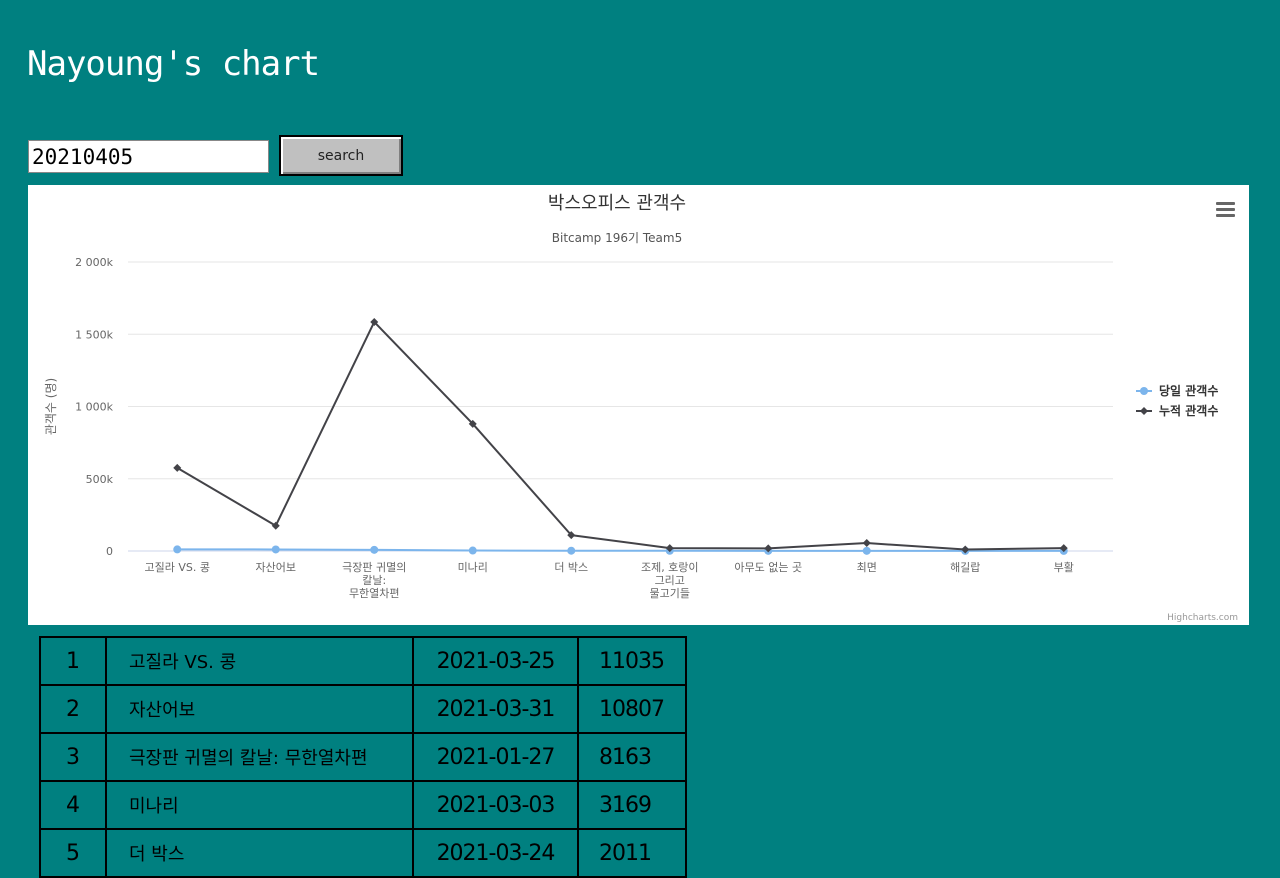 The width and height of the screenshot is (1280, 878). What do you see at coordinates (632, 757) in the screenshot?
I see `audience-cell: 8163` at bounding box center [632, 757].